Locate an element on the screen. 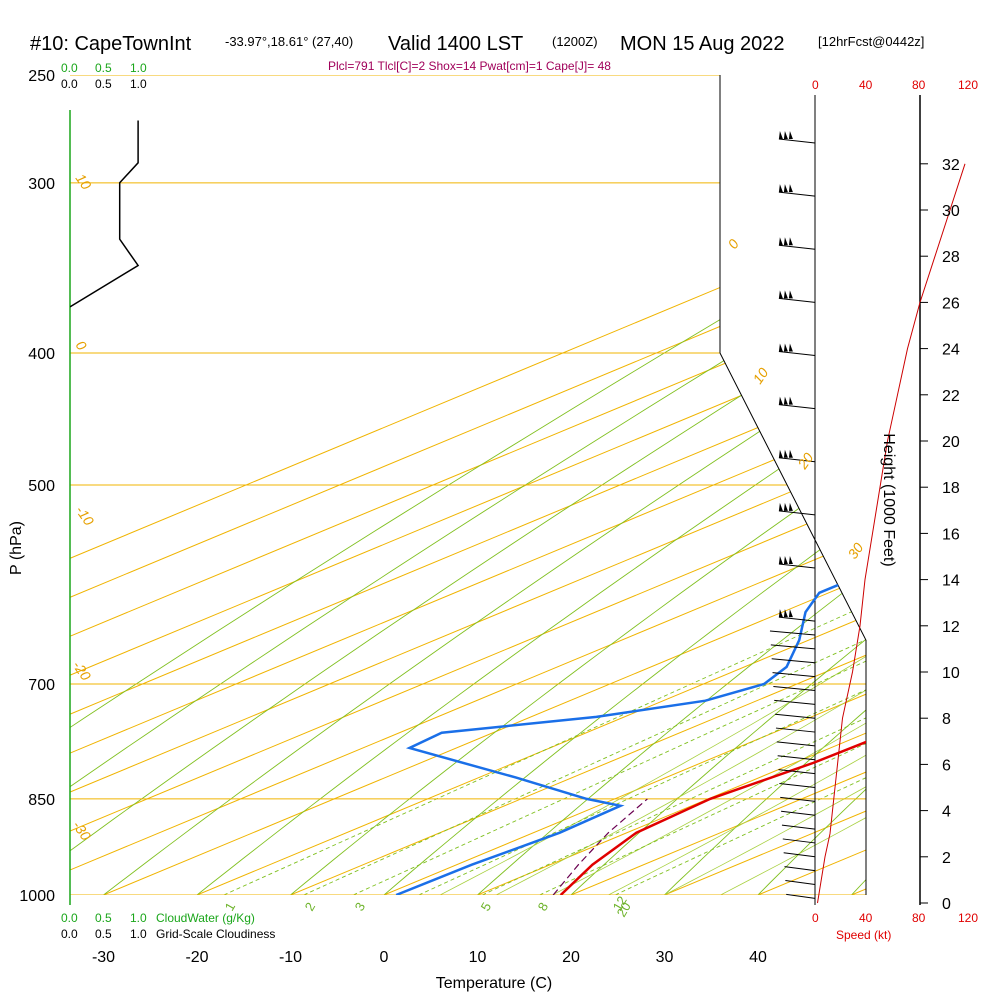 This screenshot has height=1005, width=1000. isotherm-label-left: -10 is located at coordinates (85, 516).